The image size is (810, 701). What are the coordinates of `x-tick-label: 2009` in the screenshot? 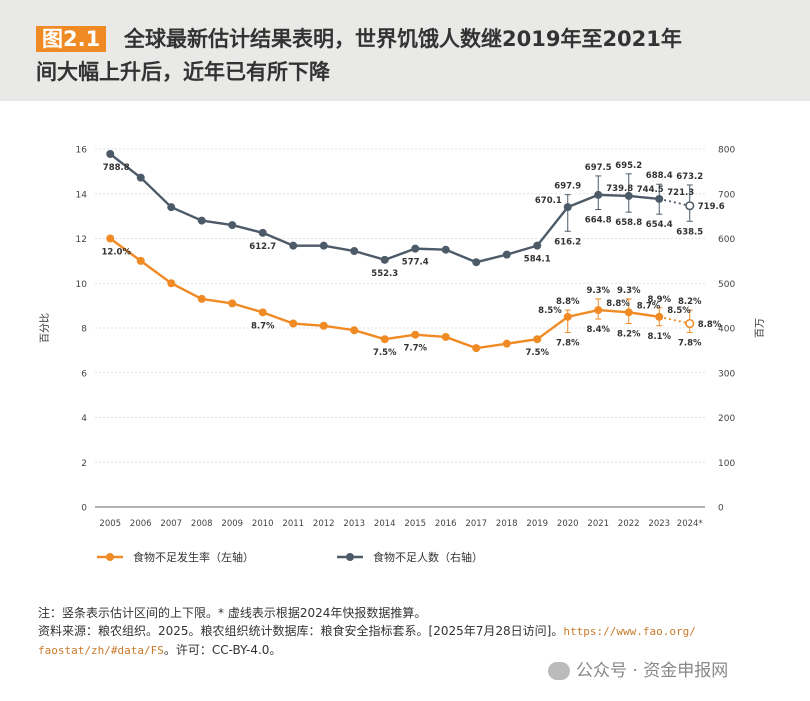 It's located at (232, 524).